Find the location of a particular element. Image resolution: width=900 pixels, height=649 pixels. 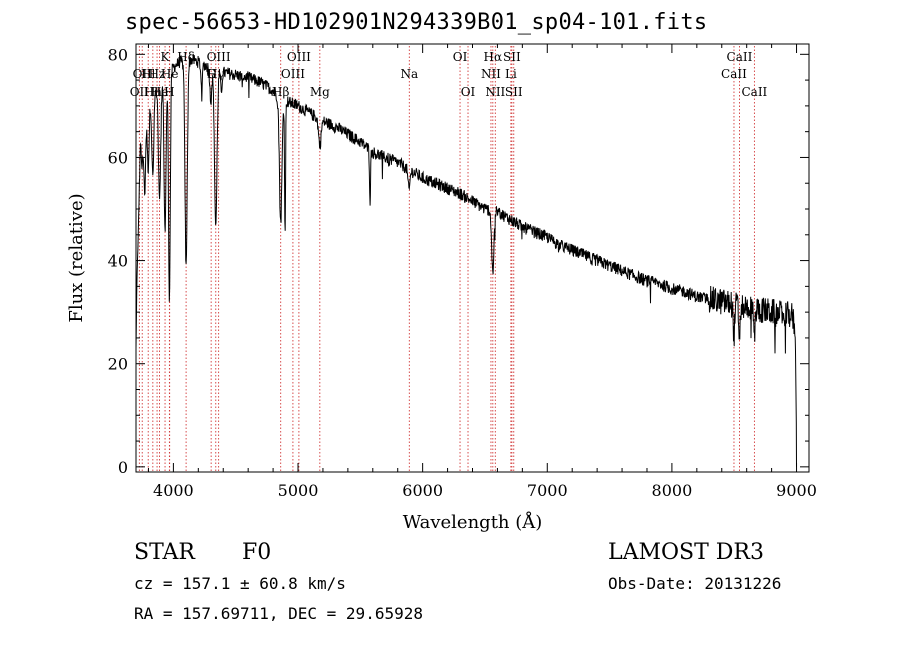

y-tick-label: 60 is located at coordinates (118, 157).